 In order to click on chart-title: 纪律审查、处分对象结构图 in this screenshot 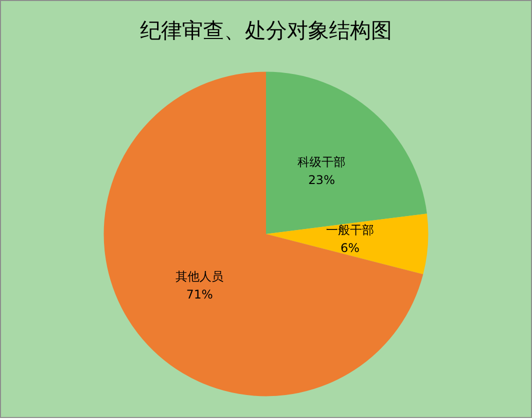, I will do `click(266, 30)`.